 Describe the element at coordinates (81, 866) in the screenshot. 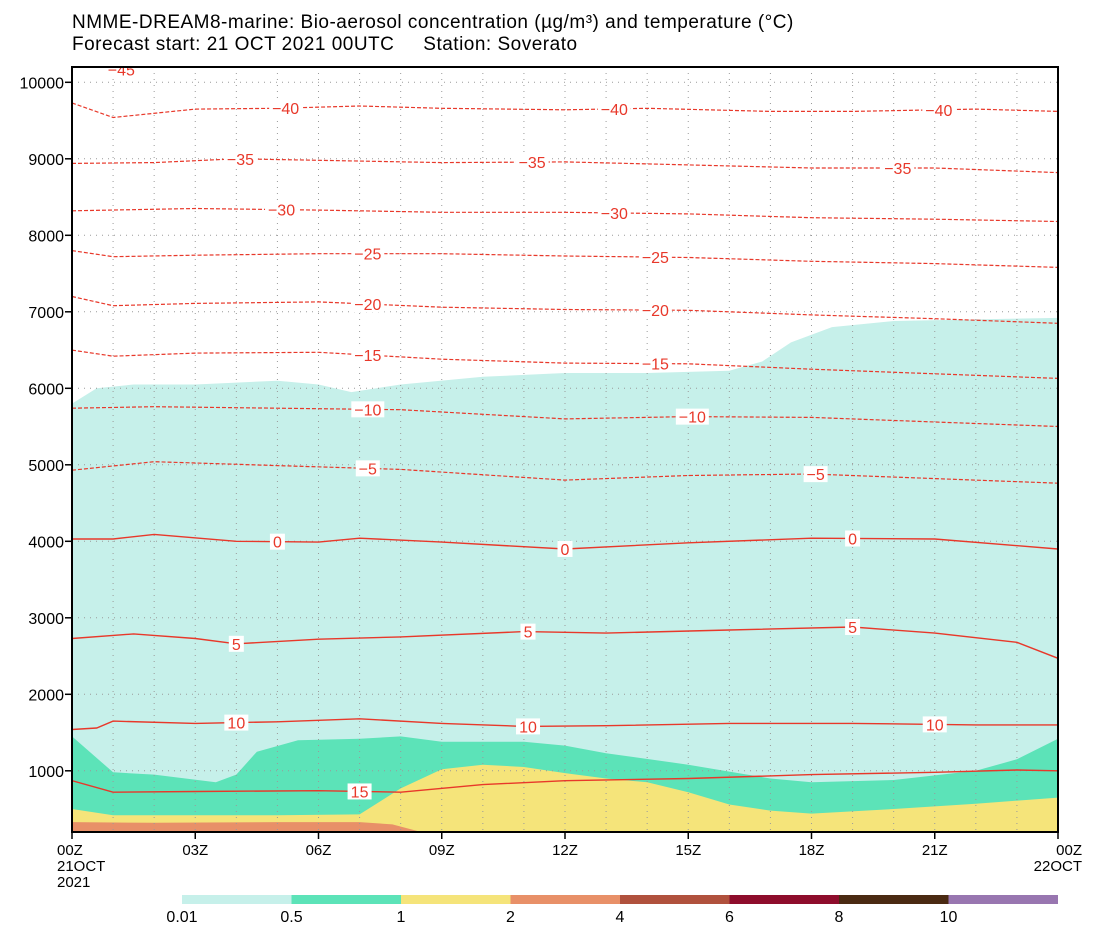

I see `x-tick-label: 21OCT` at that location.